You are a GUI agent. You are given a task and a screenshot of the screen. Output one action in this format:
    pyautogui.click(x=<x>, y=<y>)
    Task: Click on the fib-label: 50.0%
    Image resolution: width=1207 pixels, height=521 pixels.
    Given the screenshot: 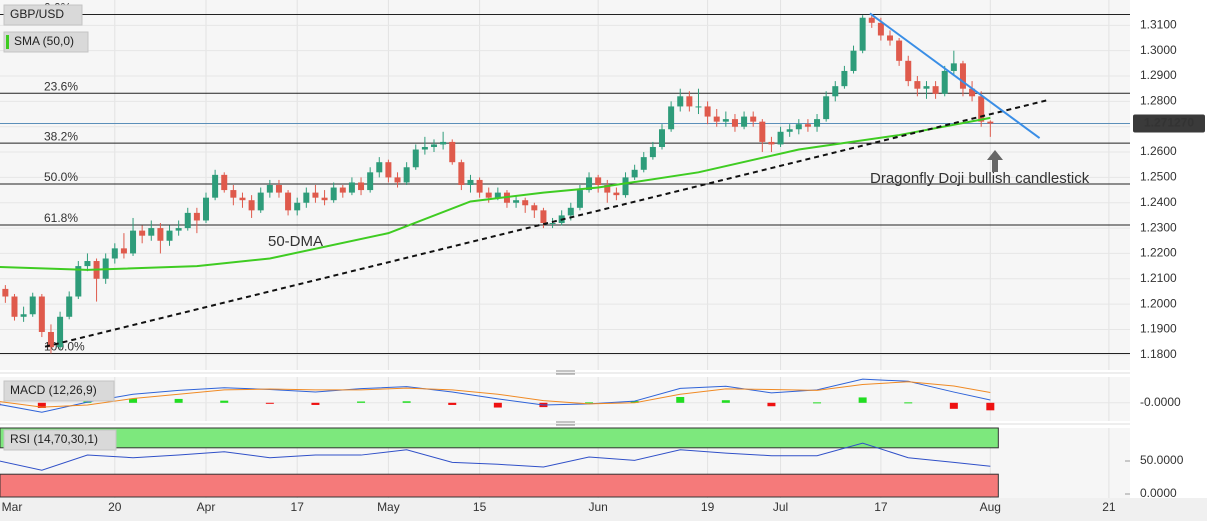 What is the action you would take?
    pyautogui.click(x=61, y=177)
    